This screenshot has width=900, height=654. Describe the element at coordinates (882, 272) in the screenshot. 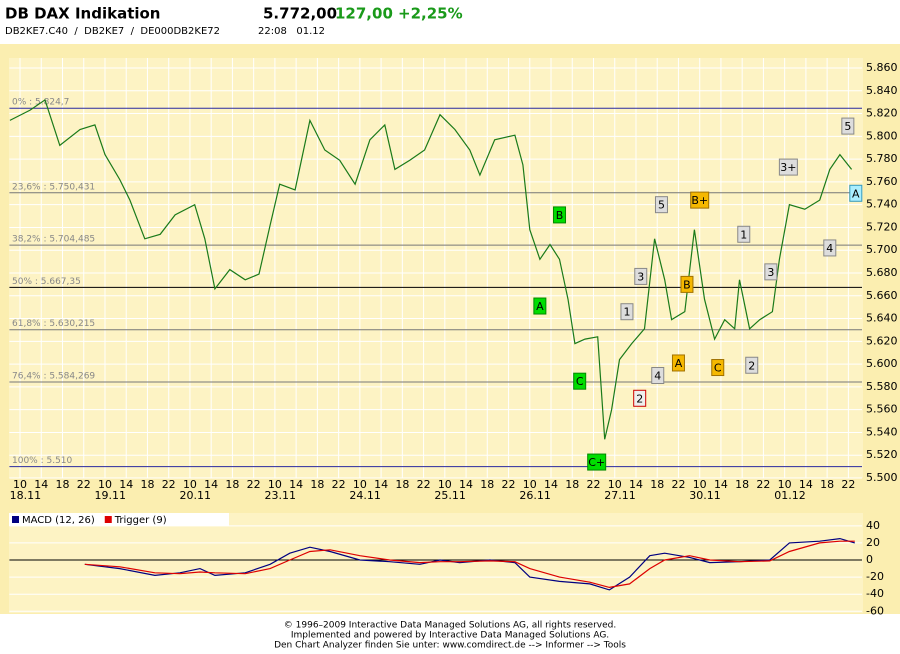

I see `y-tick-label: 5.680` at that location.